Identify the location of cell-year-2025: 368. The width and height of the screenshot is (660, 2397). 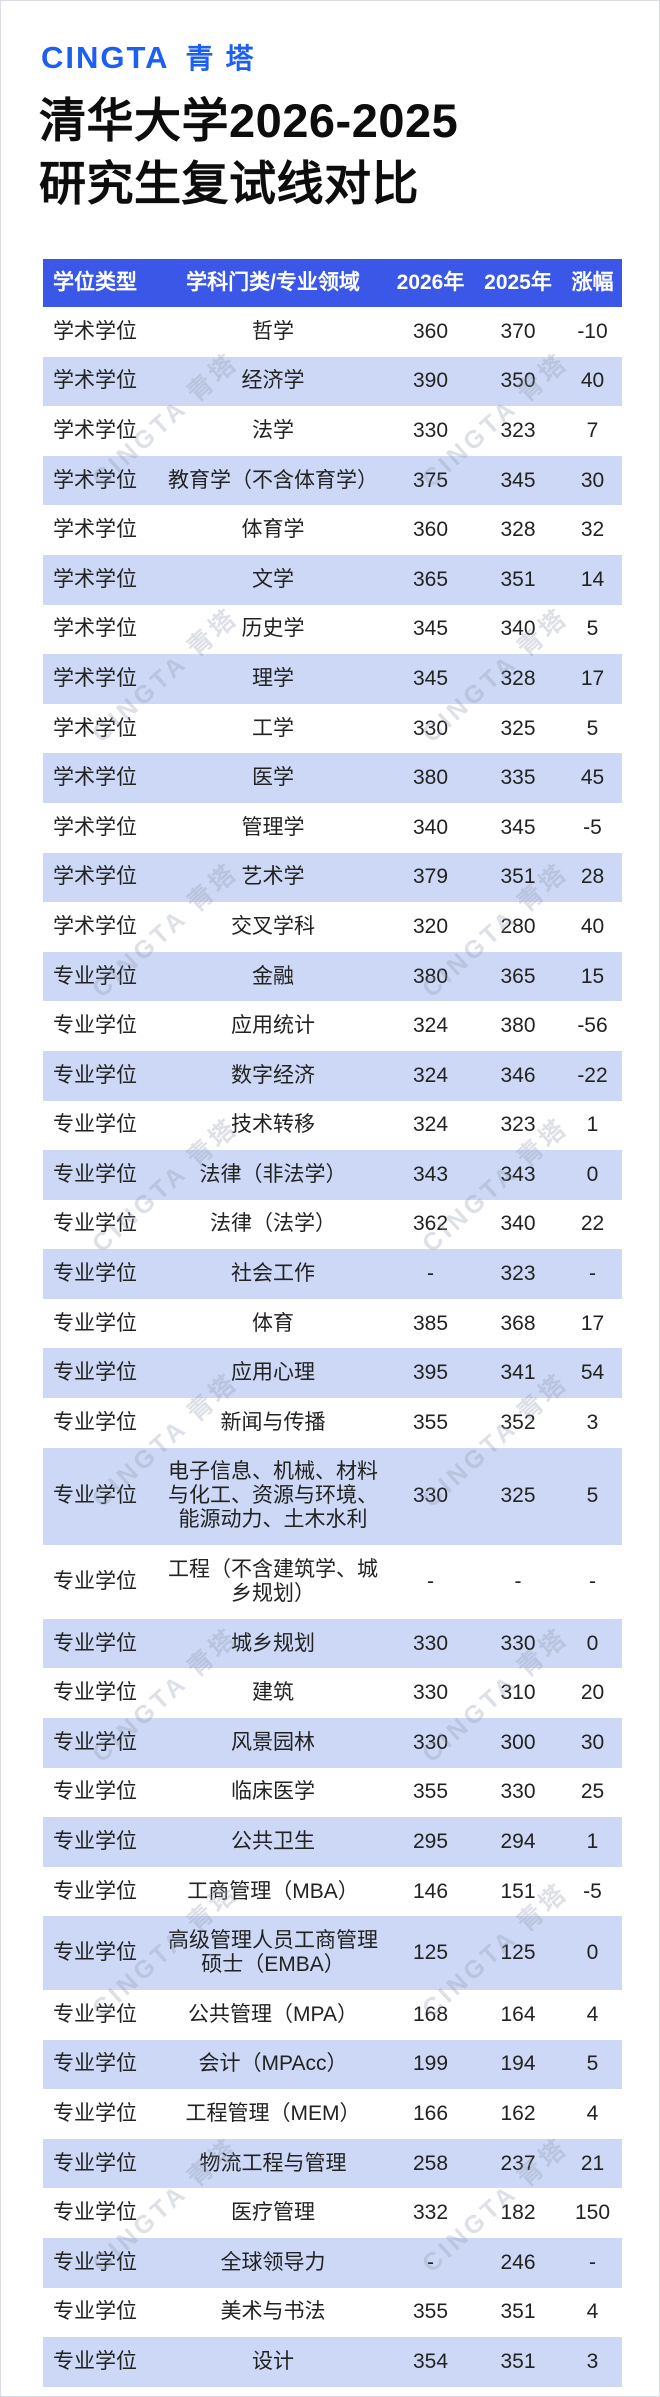
(518, 1323).